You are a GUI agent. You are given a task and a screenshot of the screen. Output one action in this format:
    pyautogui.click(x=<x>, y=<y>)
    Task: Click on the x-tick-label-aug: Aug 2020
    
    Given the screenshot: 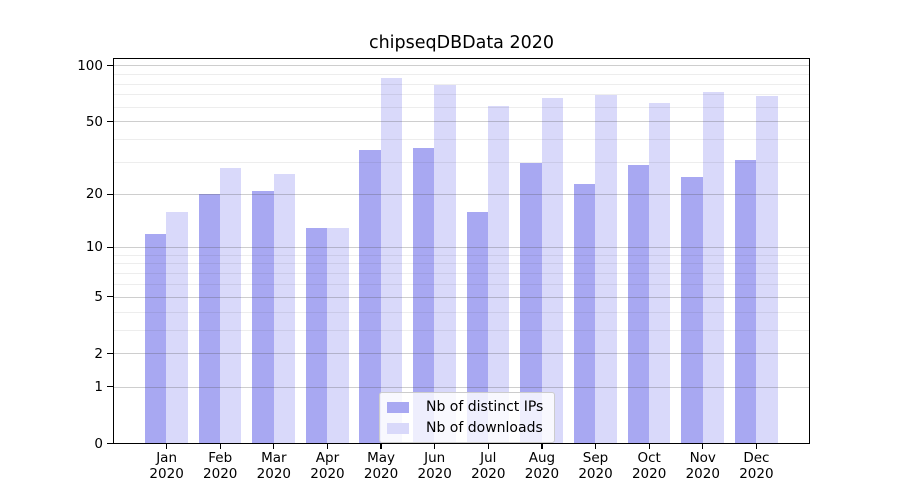 What is the action you would take?
    pyautogui.click(x=542, y=466)
    